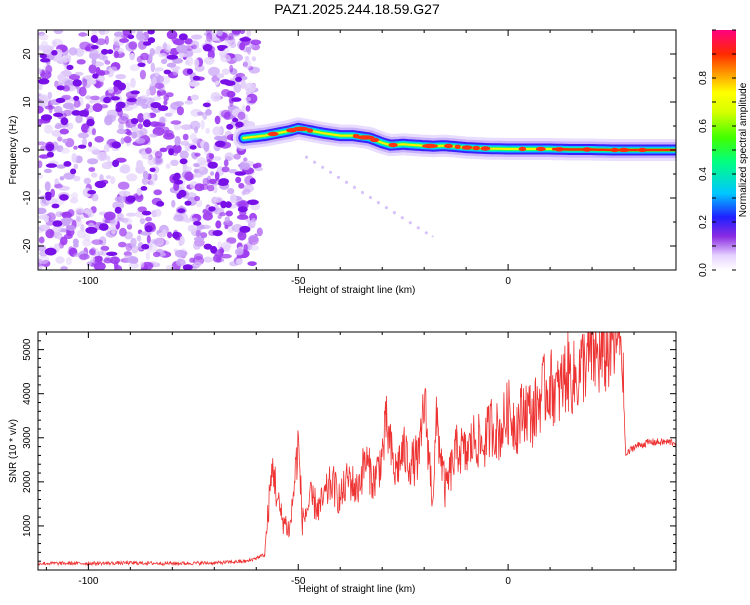  What do you see at coordinates (508, 581) in the screenshot?
I see `bottom-x-tick-label: 0` at bounding box center [508, 581].